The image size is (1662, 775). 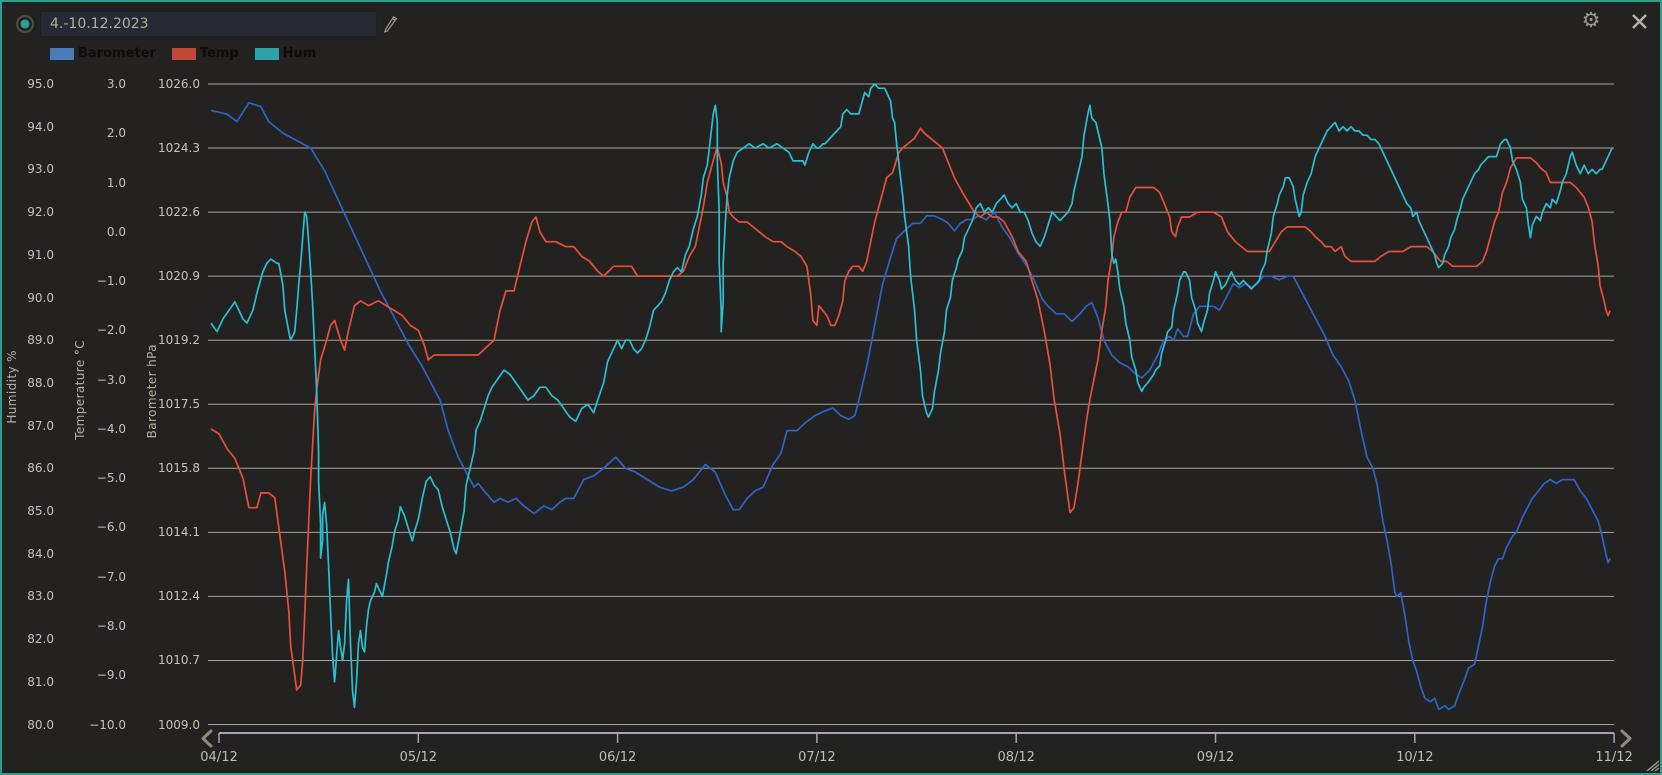 What do you see at coordinates (208, 24) in the screenshot?
I see `date-range-input` at bounding box center [208, 24].